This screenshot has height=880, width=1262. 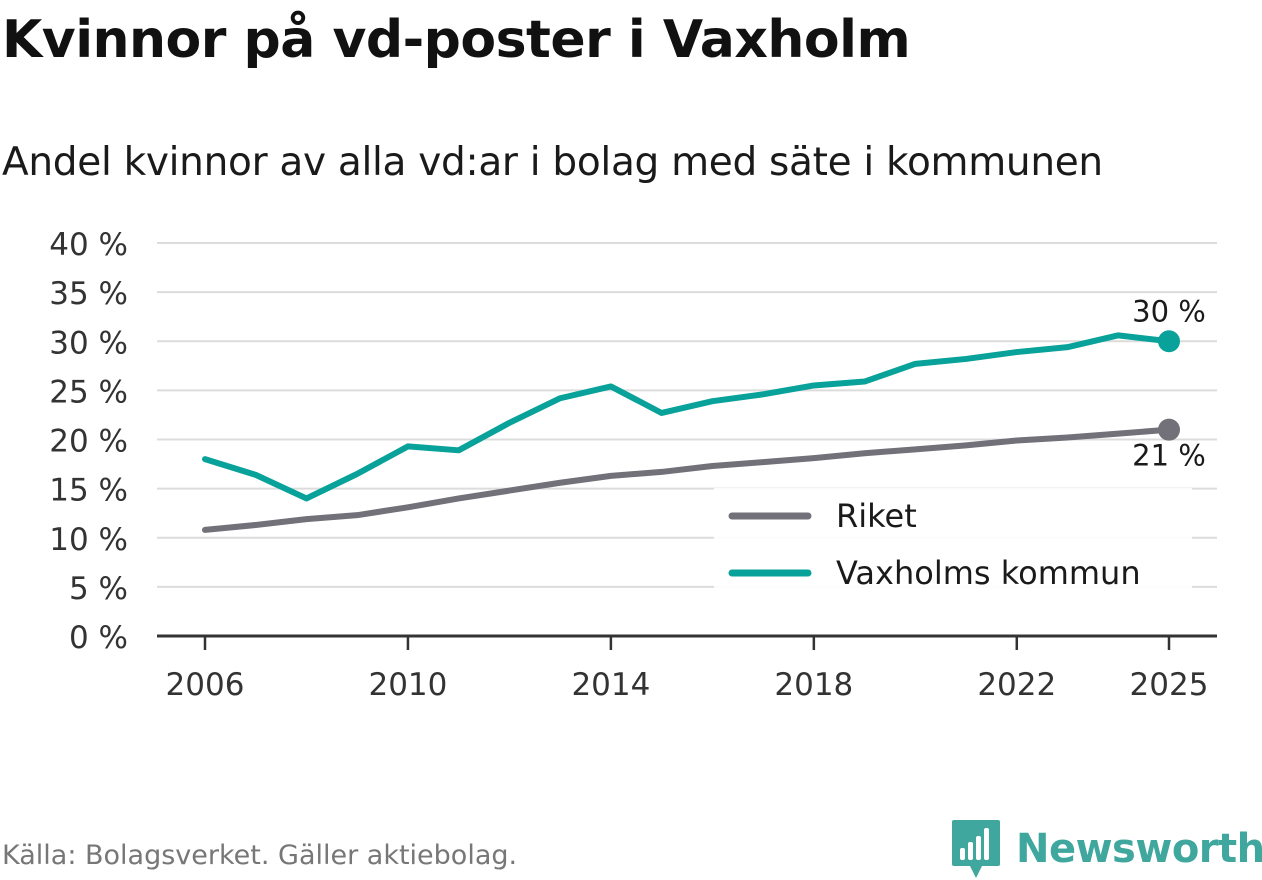 I want to click on x-tick-label: 2006, so click(x=205, y=685).